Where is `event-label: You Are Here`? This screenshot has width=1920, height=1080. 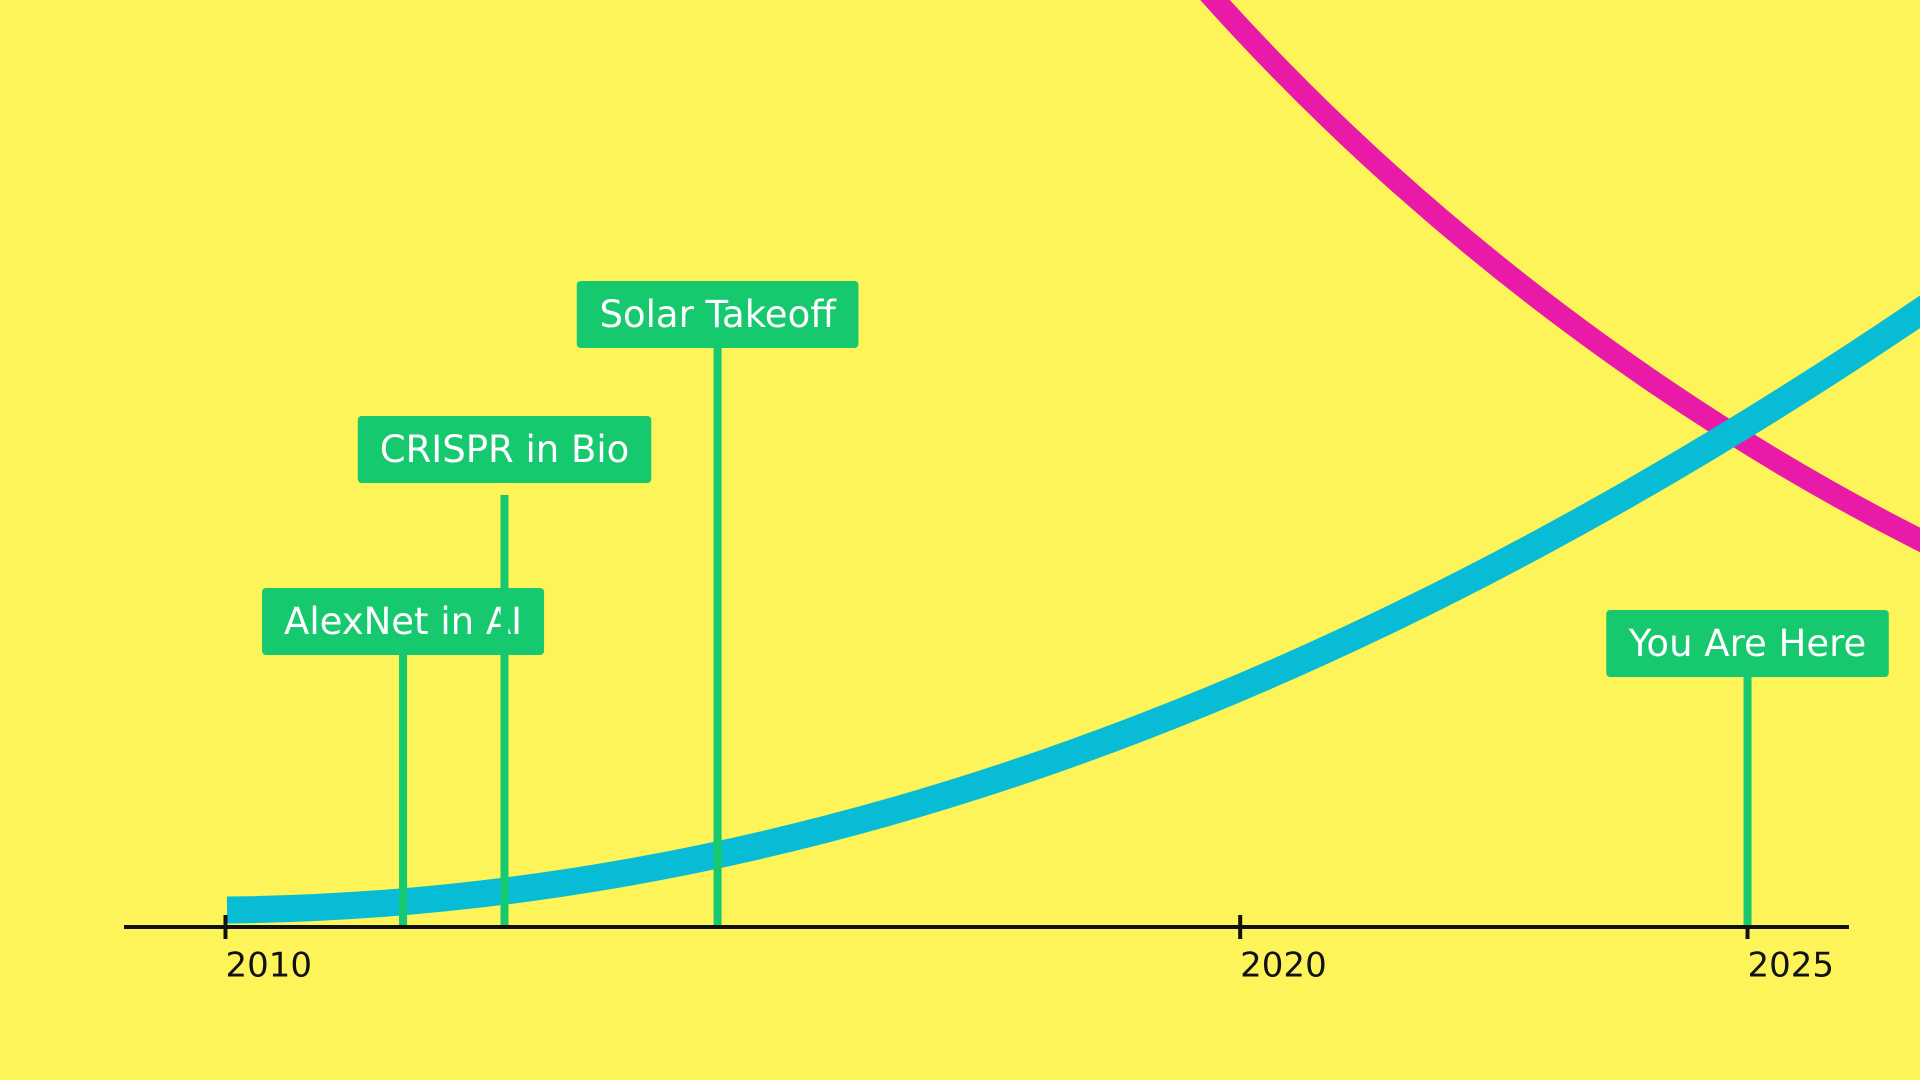
event-label: You Are Here is located at coordinates (1747, 643).